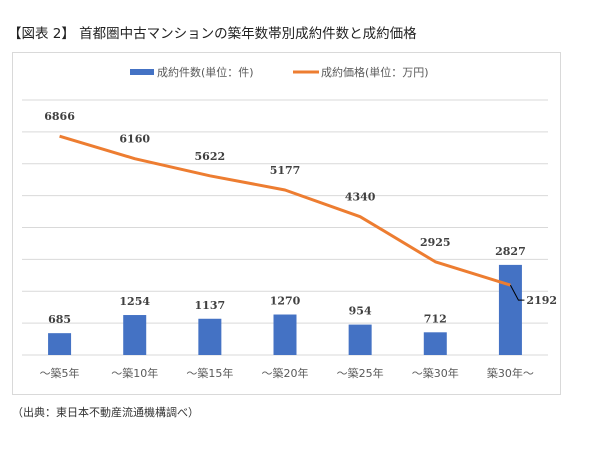 Image resolution: width=600 pixels, height=451 pixels. What do you see at coordinates (105, 412) in the screenshot?
I see `source-note: （出典：東日本不動産流通機構調べ）` at bounding box center [105, 412].